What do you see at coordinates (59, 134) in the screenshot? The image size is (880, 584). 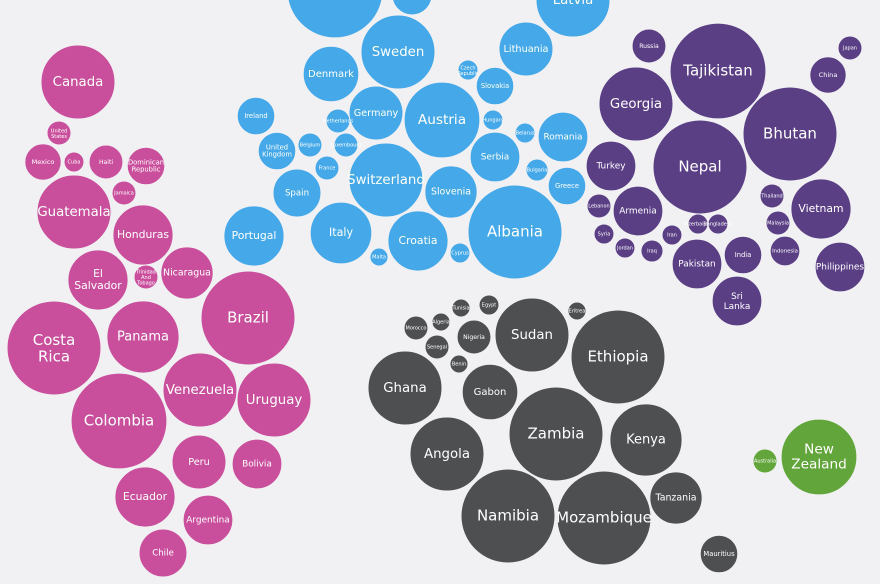 I see `bubble-label: United States` at bounding box center [59, 134].